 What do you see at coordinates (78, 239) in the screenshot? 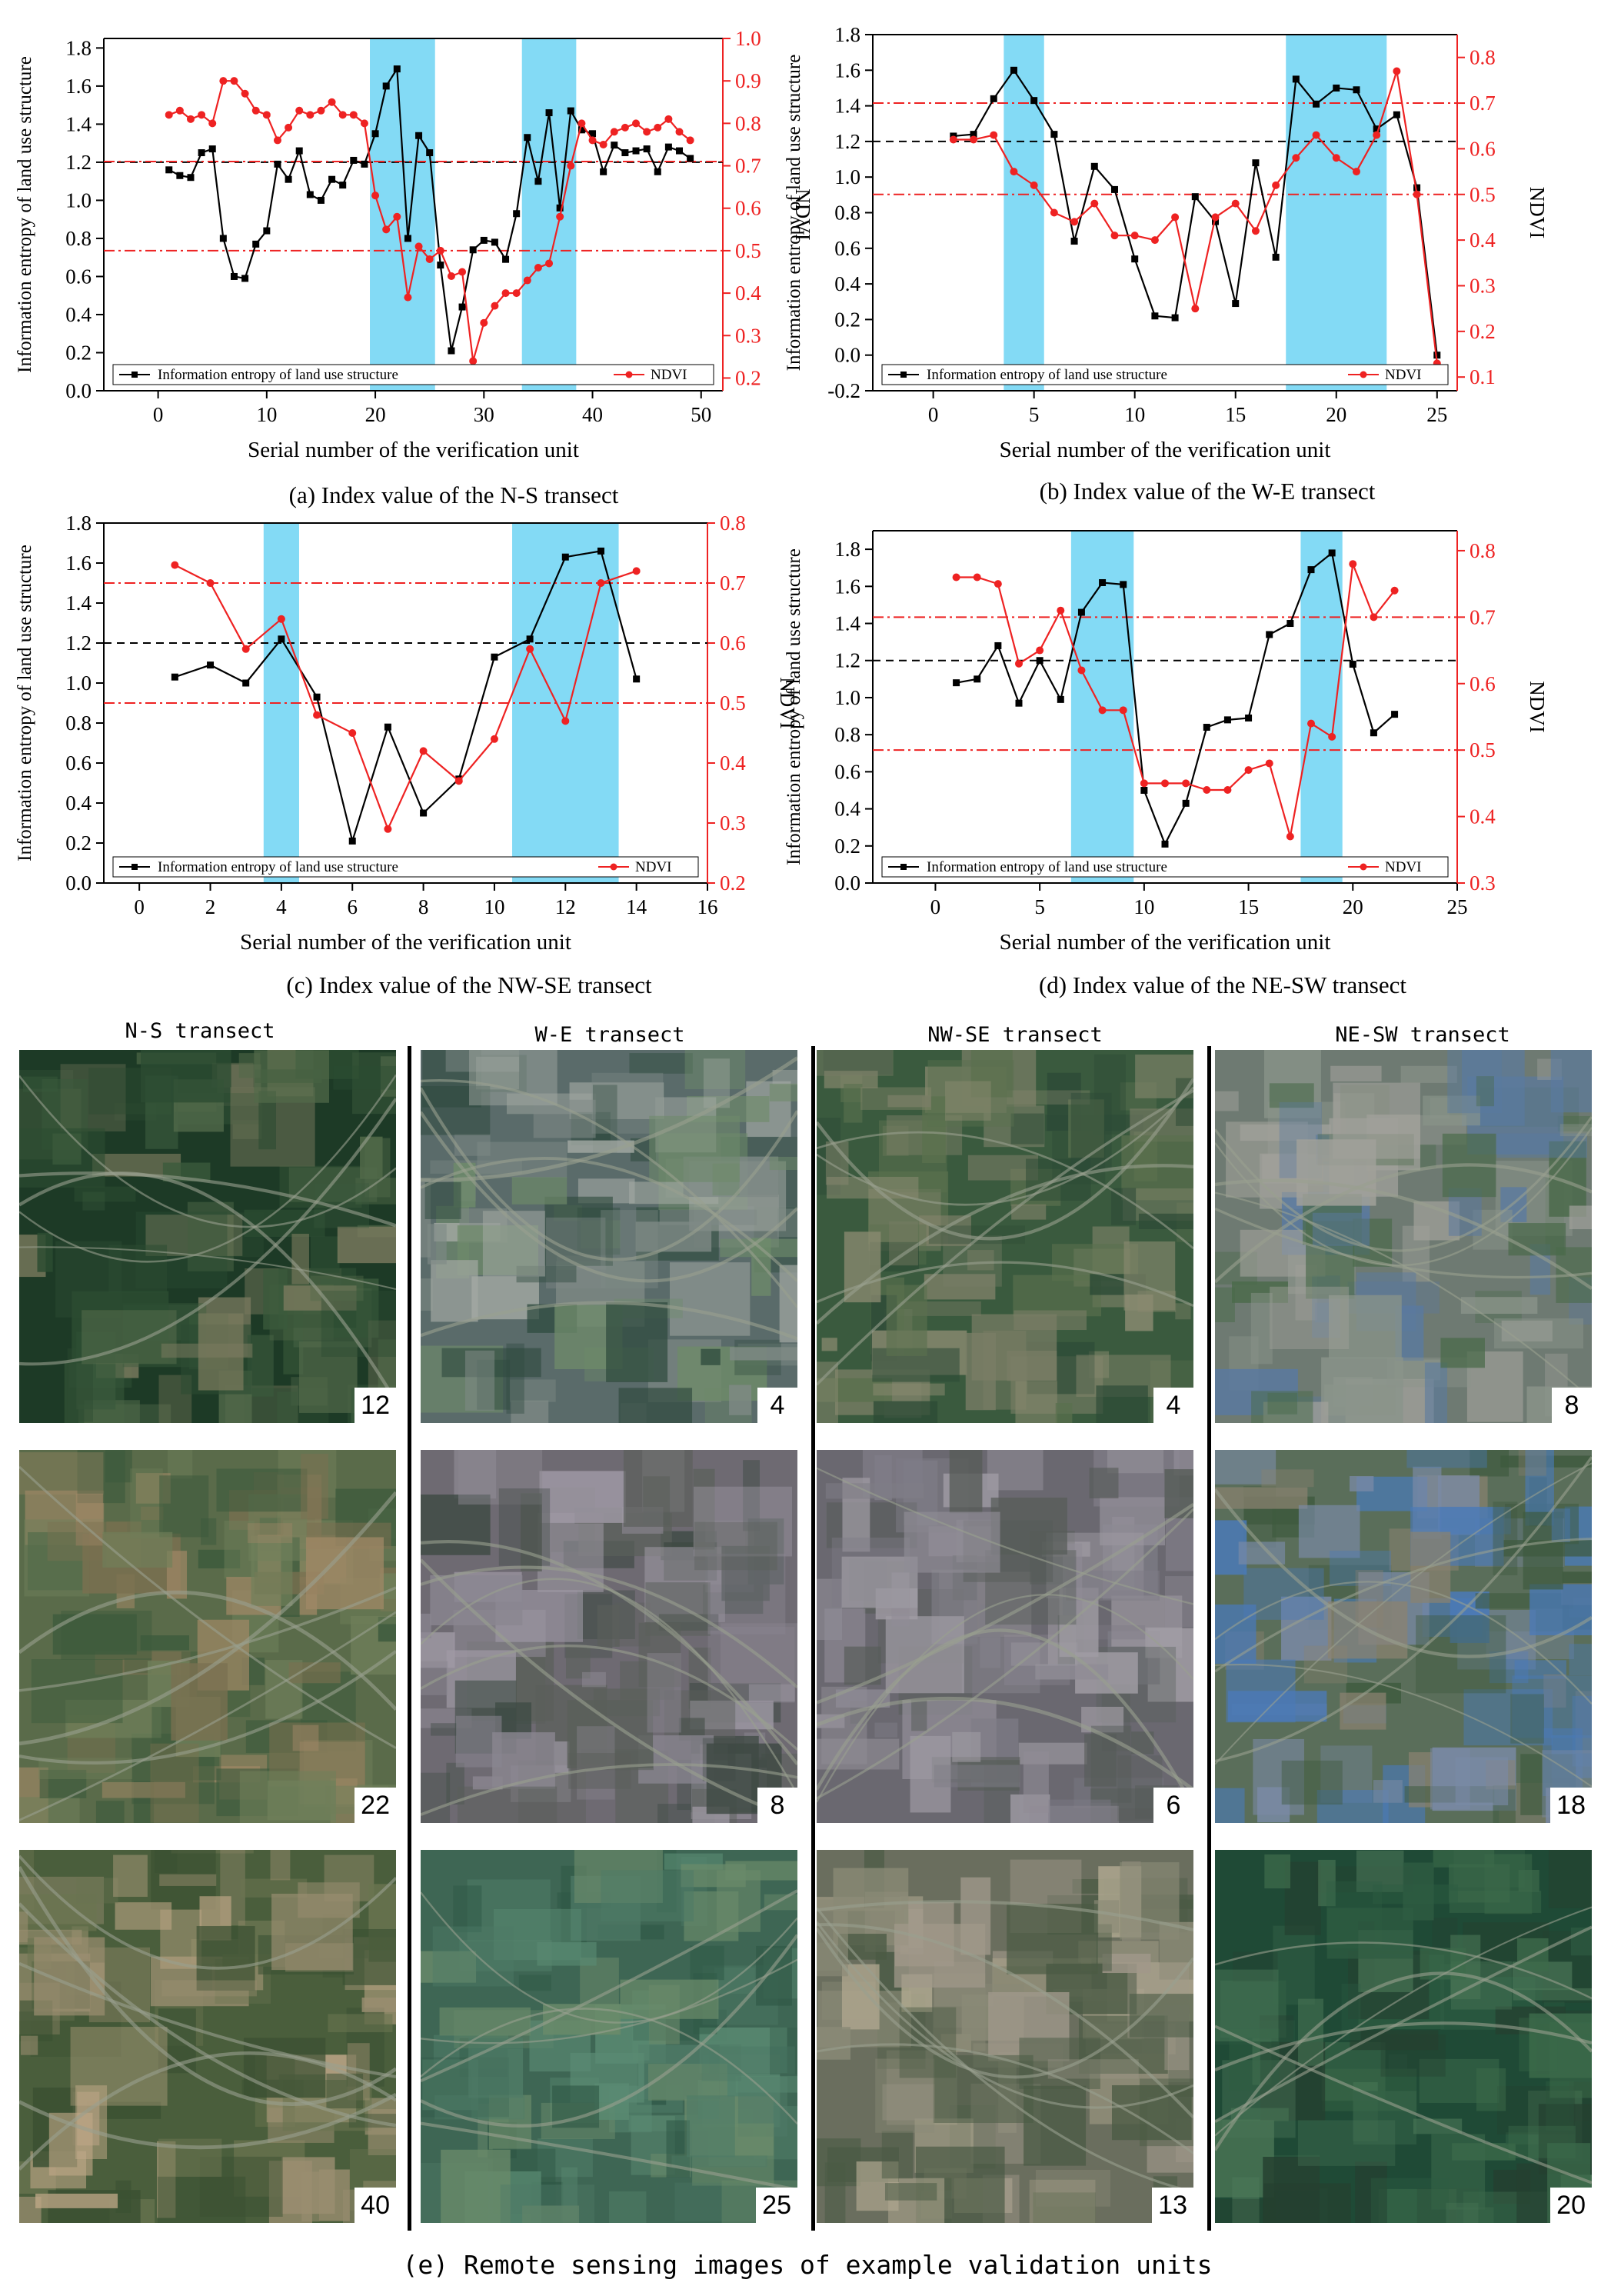
I see `y-tick-label: 0.8` at bounding box center [78, 239].